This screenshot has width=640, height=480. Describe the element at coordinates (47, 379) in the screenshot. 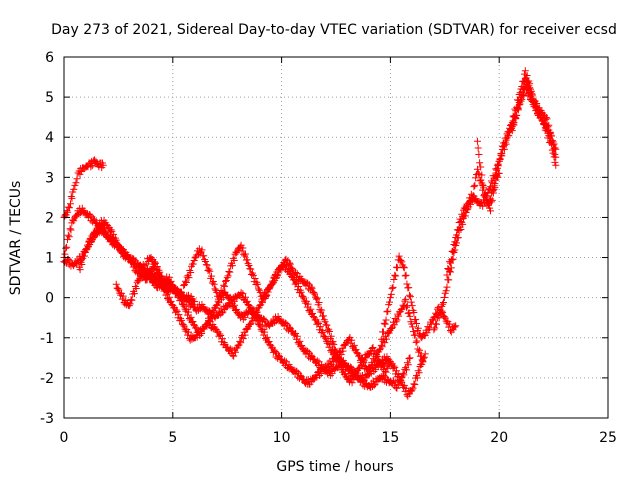

I see `y-tick-label: -2` at that location.